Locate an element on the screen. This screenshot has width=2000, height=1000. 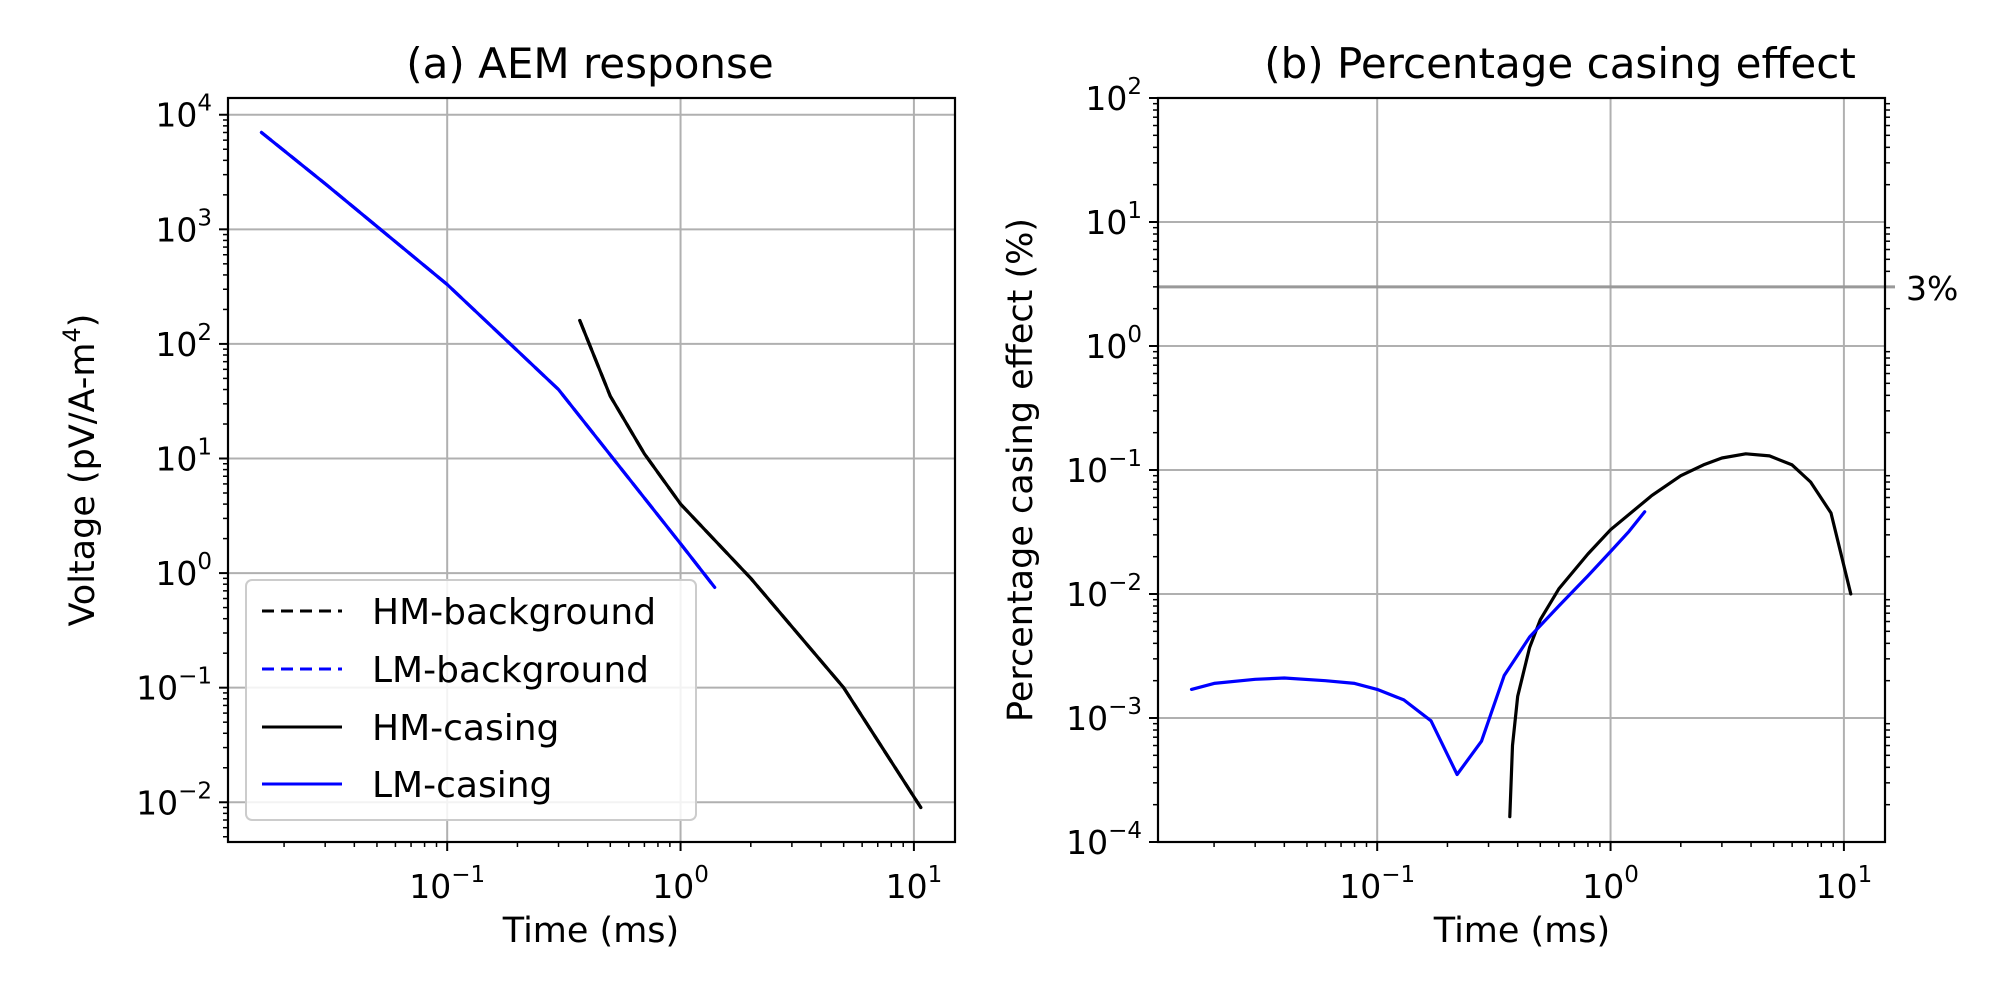
panel-b-title: (b) Percentage casing effect is located at coordinates (1560, 63).